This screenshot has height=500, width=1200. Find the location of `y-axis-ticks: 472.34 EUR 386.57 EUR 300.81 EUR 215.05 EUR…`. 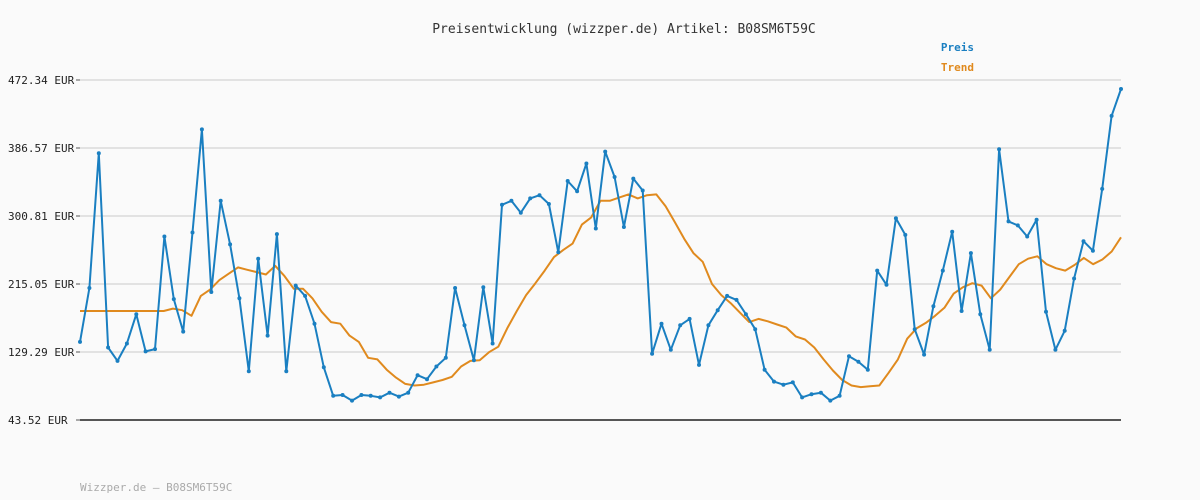

y-axis-ticks: 472.34 EUR 386.57 EUR 300.81 EUR 215.05 EUR… is located at coordinates (44, 250).